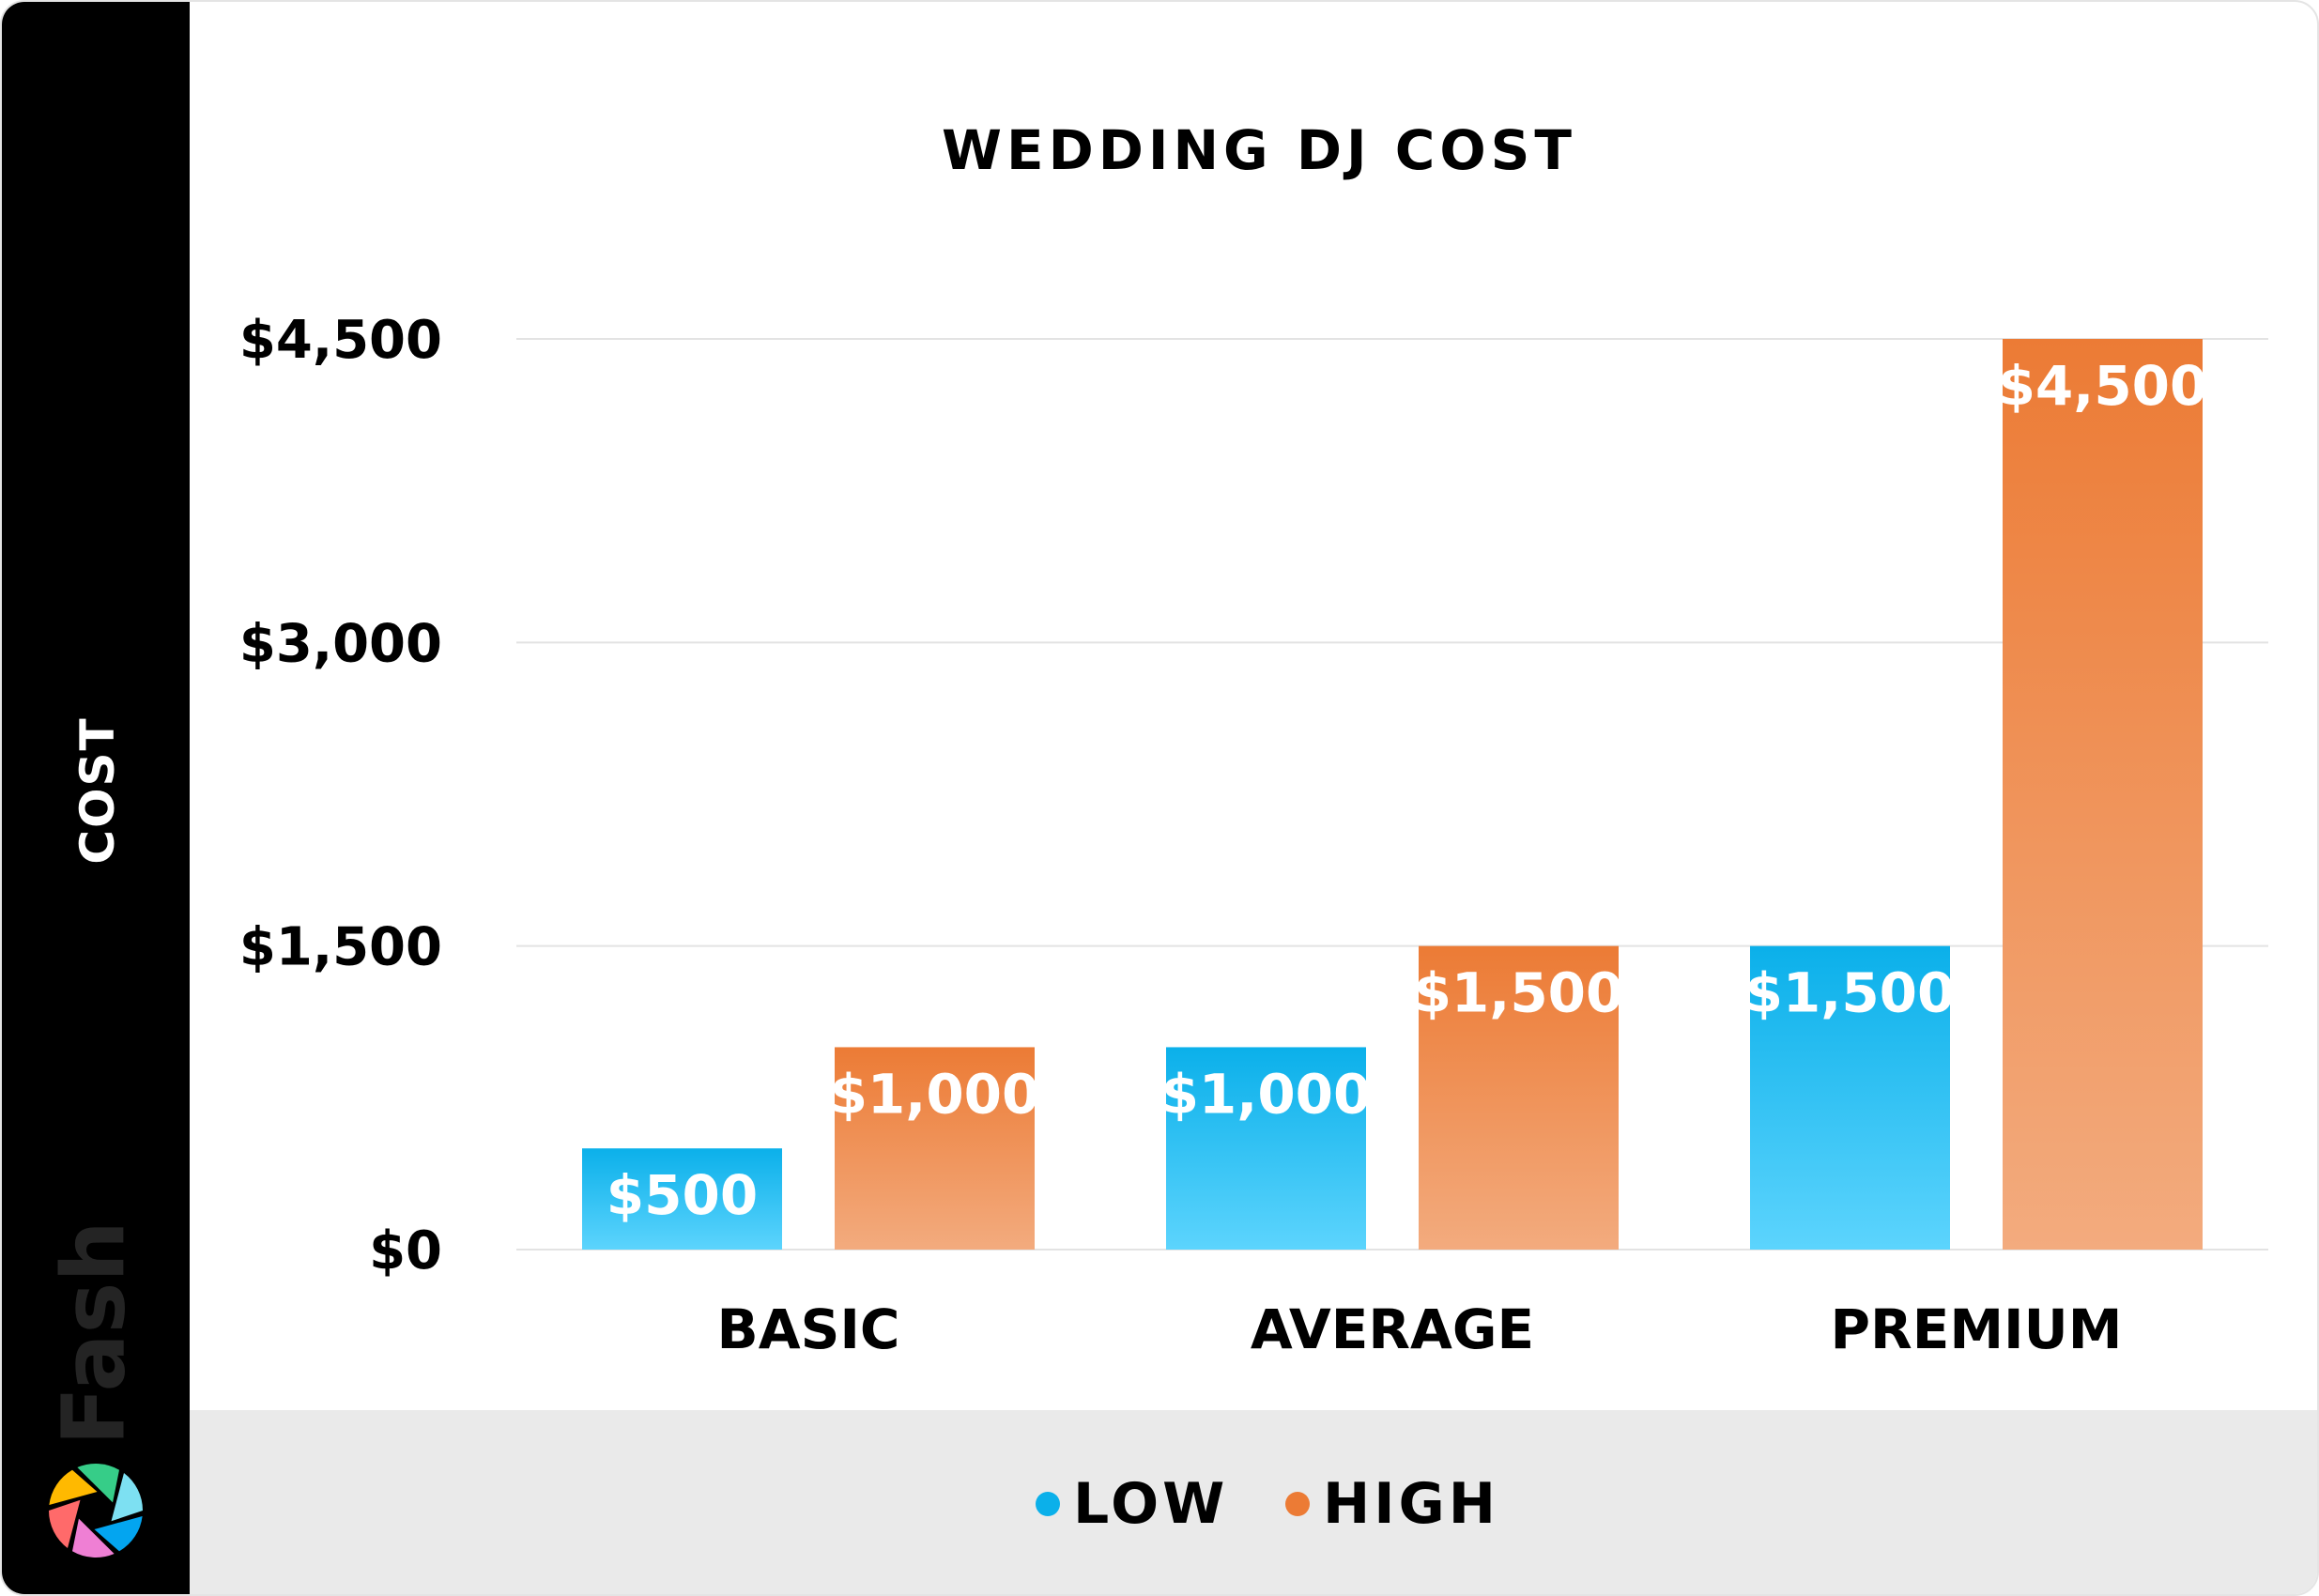 The image size is (2319, 1596). I want to click on y-tick-label: $4,500, so click(340, 341).